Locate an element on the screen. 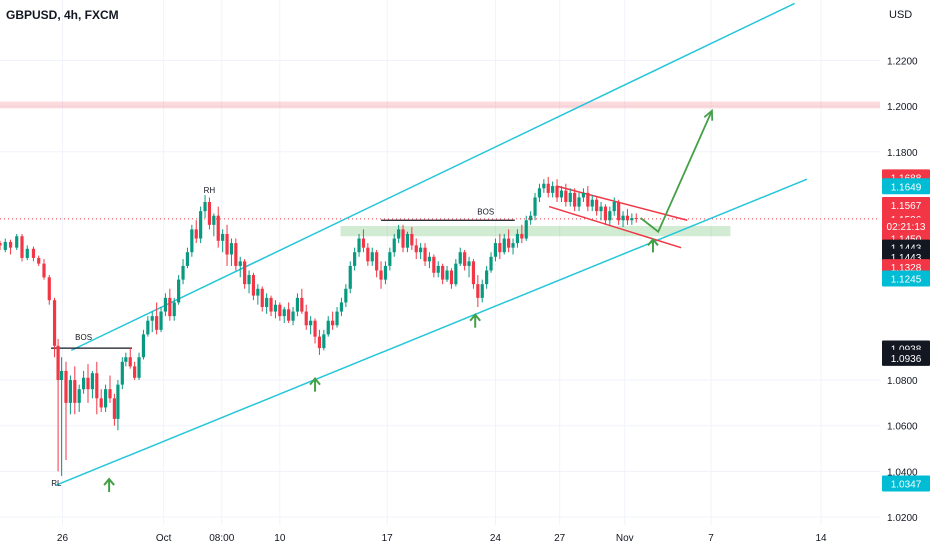  price-label: 1.0936 is located at coordinates (906, 357).